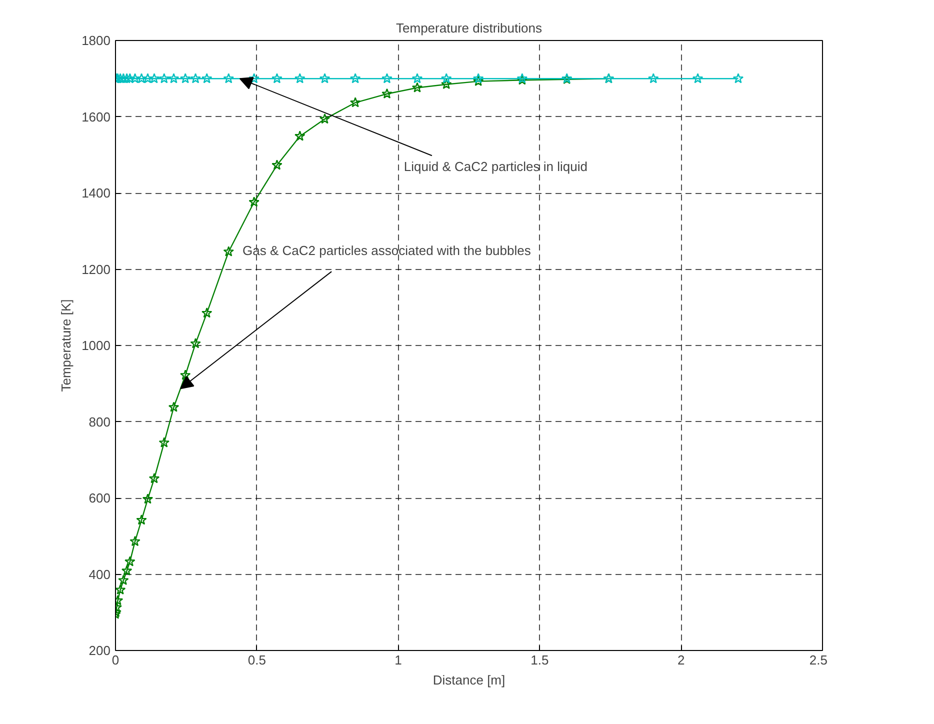  I want to click on y-axis-title: Temperature [K], so click(66, 345).